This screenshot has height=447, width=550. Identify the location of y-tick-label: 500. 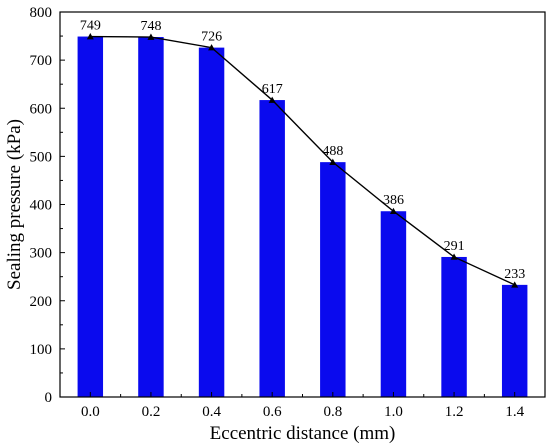
(41, 157).